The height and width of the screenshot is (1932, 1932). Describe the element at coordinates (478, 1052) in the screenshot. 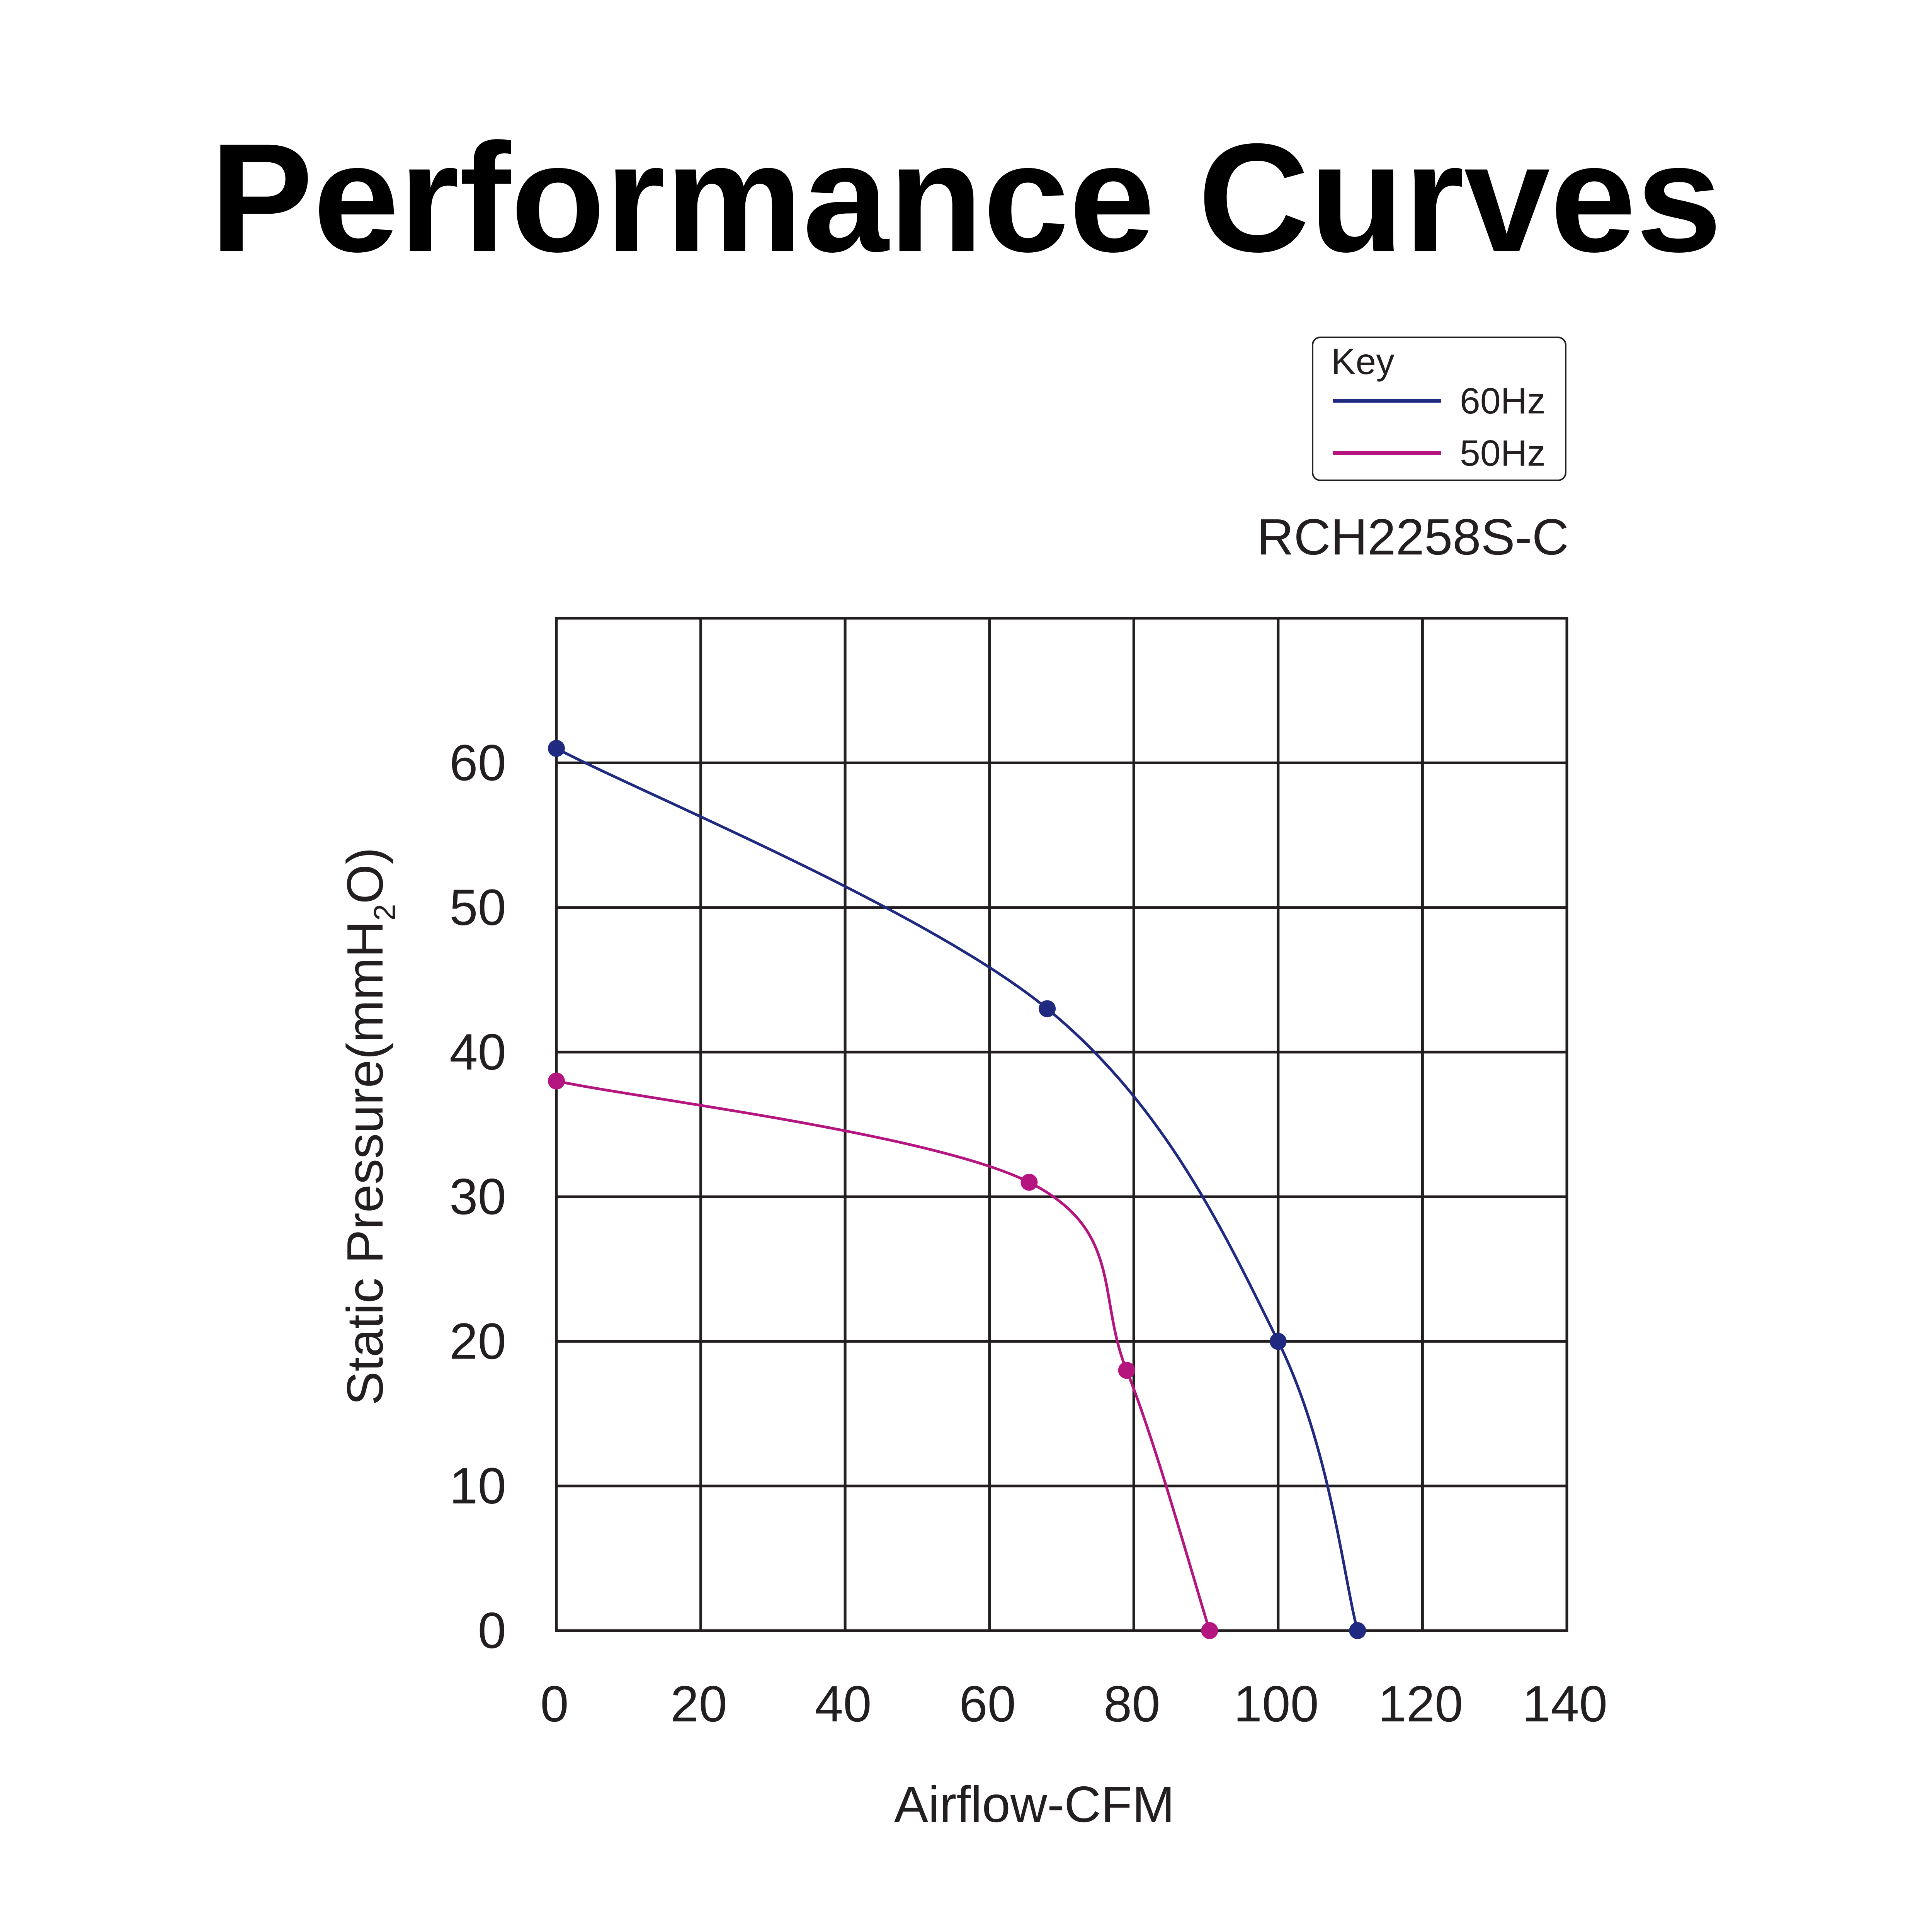

I see `y-tick-label: 40` at that location.